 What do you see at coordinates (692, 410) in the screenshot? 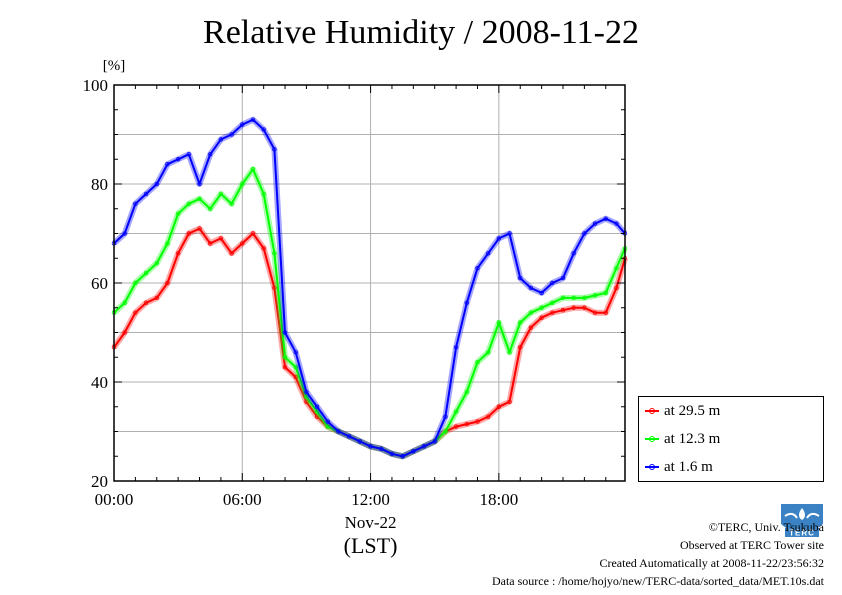
I see `legend-label: at 29.5 m` at bounding box center [692, 410].